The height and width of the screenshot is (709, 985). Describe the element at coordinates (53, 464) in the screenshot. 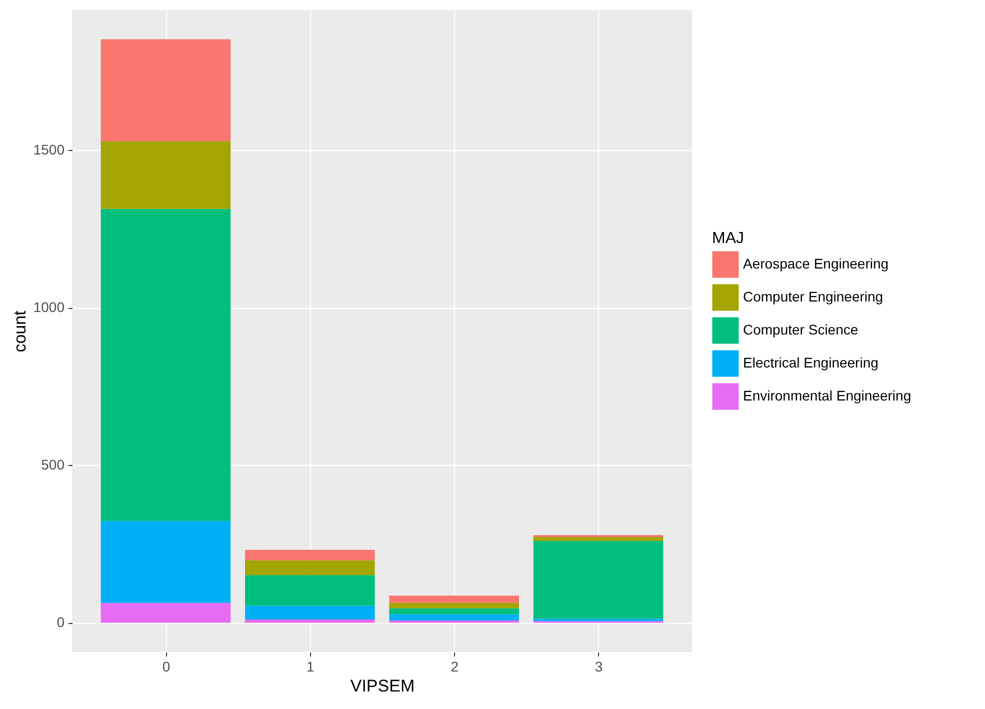

I see `y-tick-label: 500` at that location.